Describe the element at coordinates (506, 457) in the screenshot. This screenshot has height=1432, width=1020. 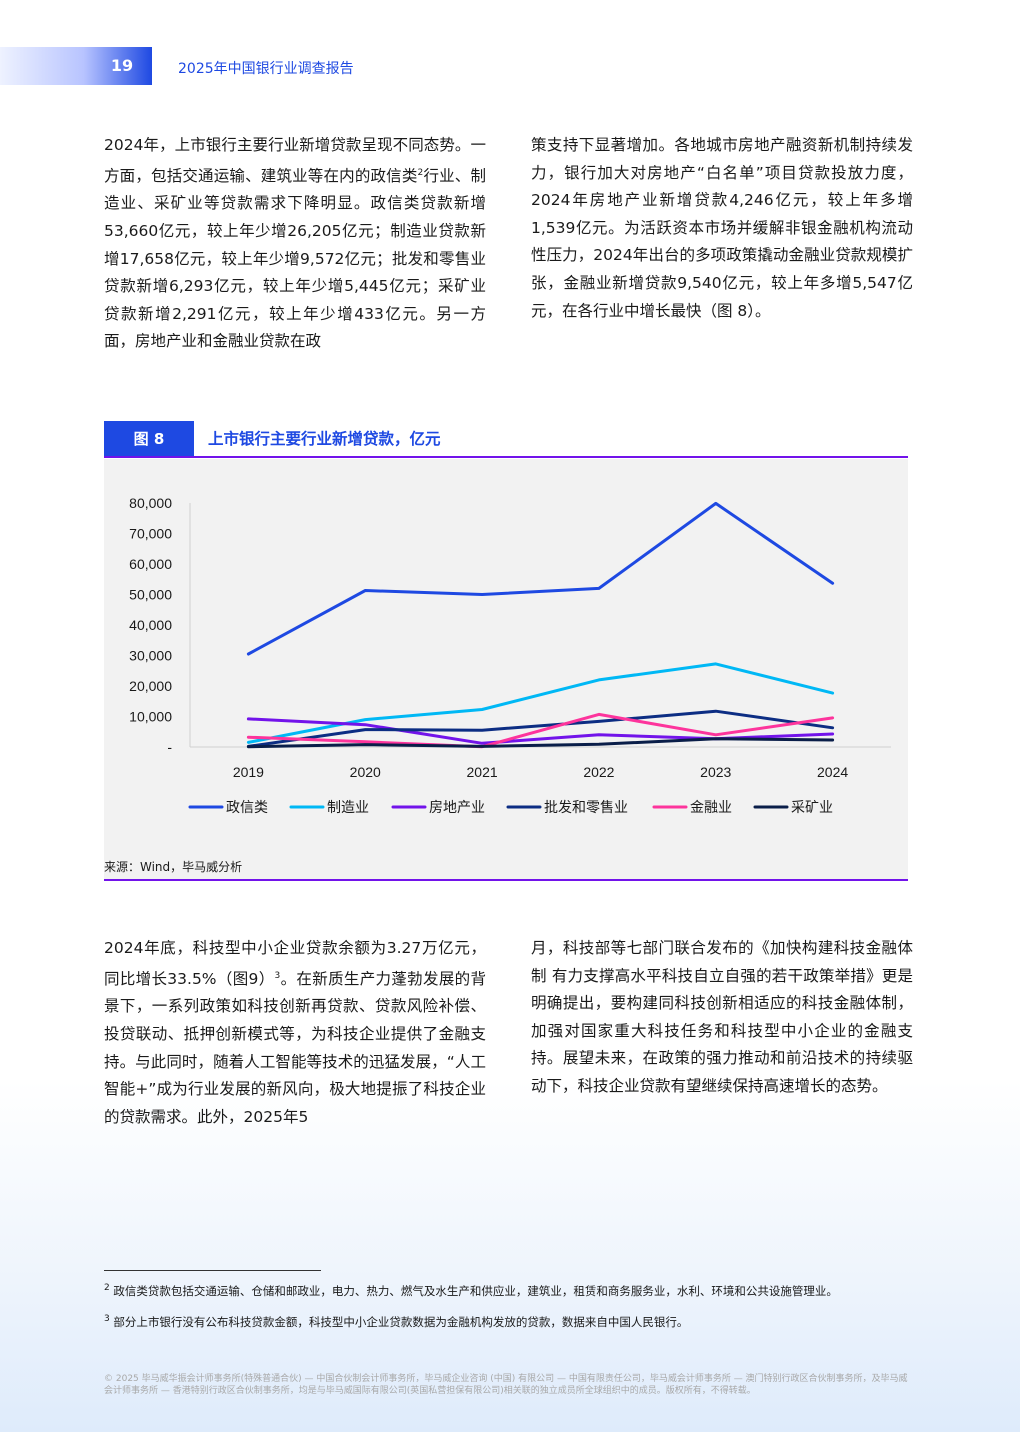
I see `figure-rule-top` at that location.